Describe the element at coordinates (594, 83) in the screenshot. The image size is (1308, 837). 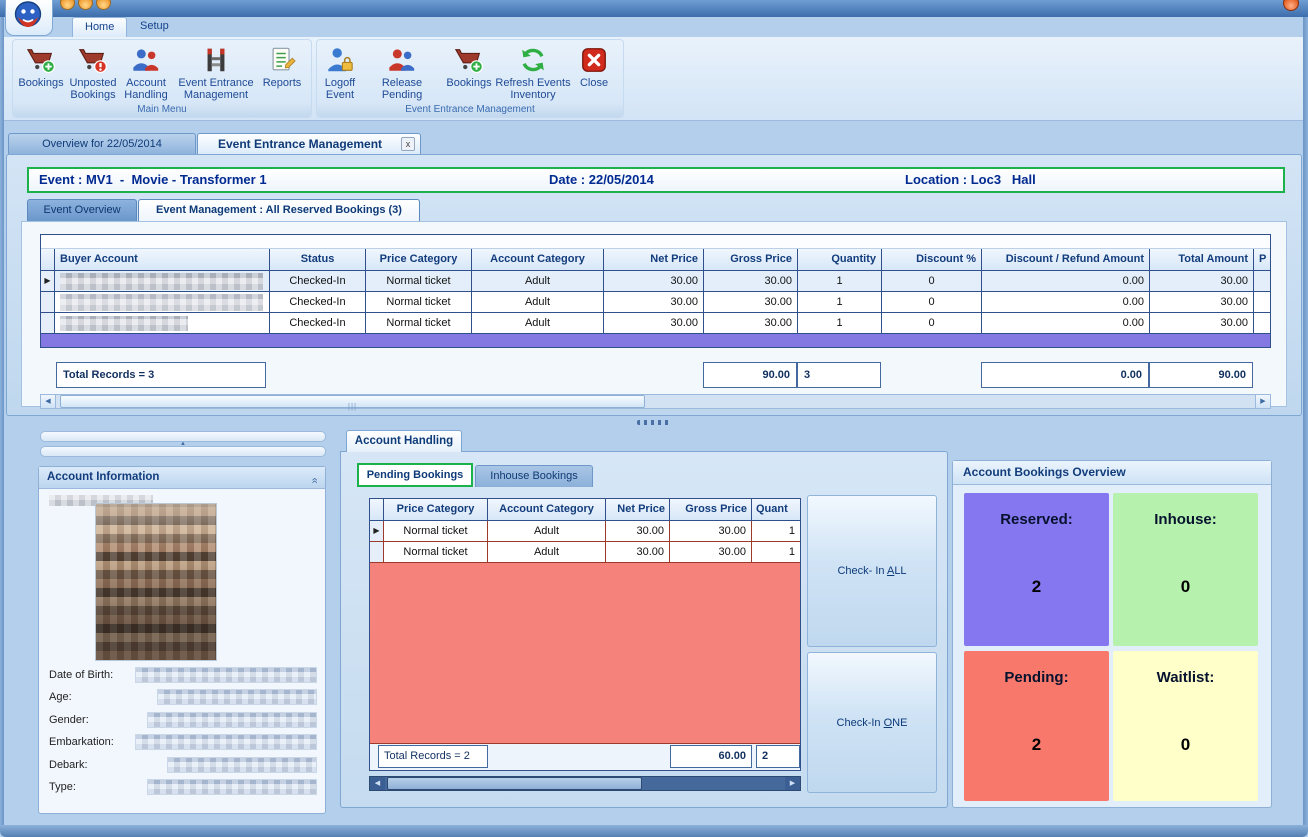
I see `ribbon-button-label: Close` at that location.